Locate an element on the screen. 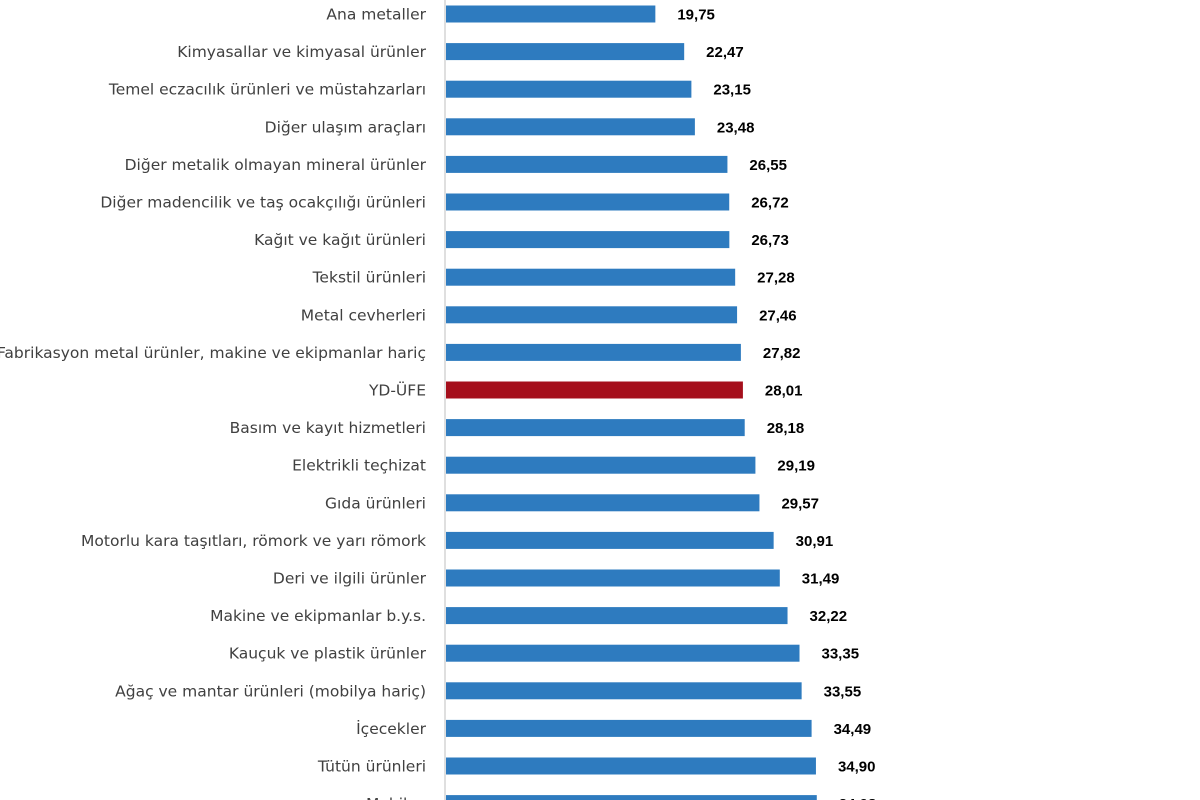  value-label-3: 23,48 is located at coordinates (736, 127).